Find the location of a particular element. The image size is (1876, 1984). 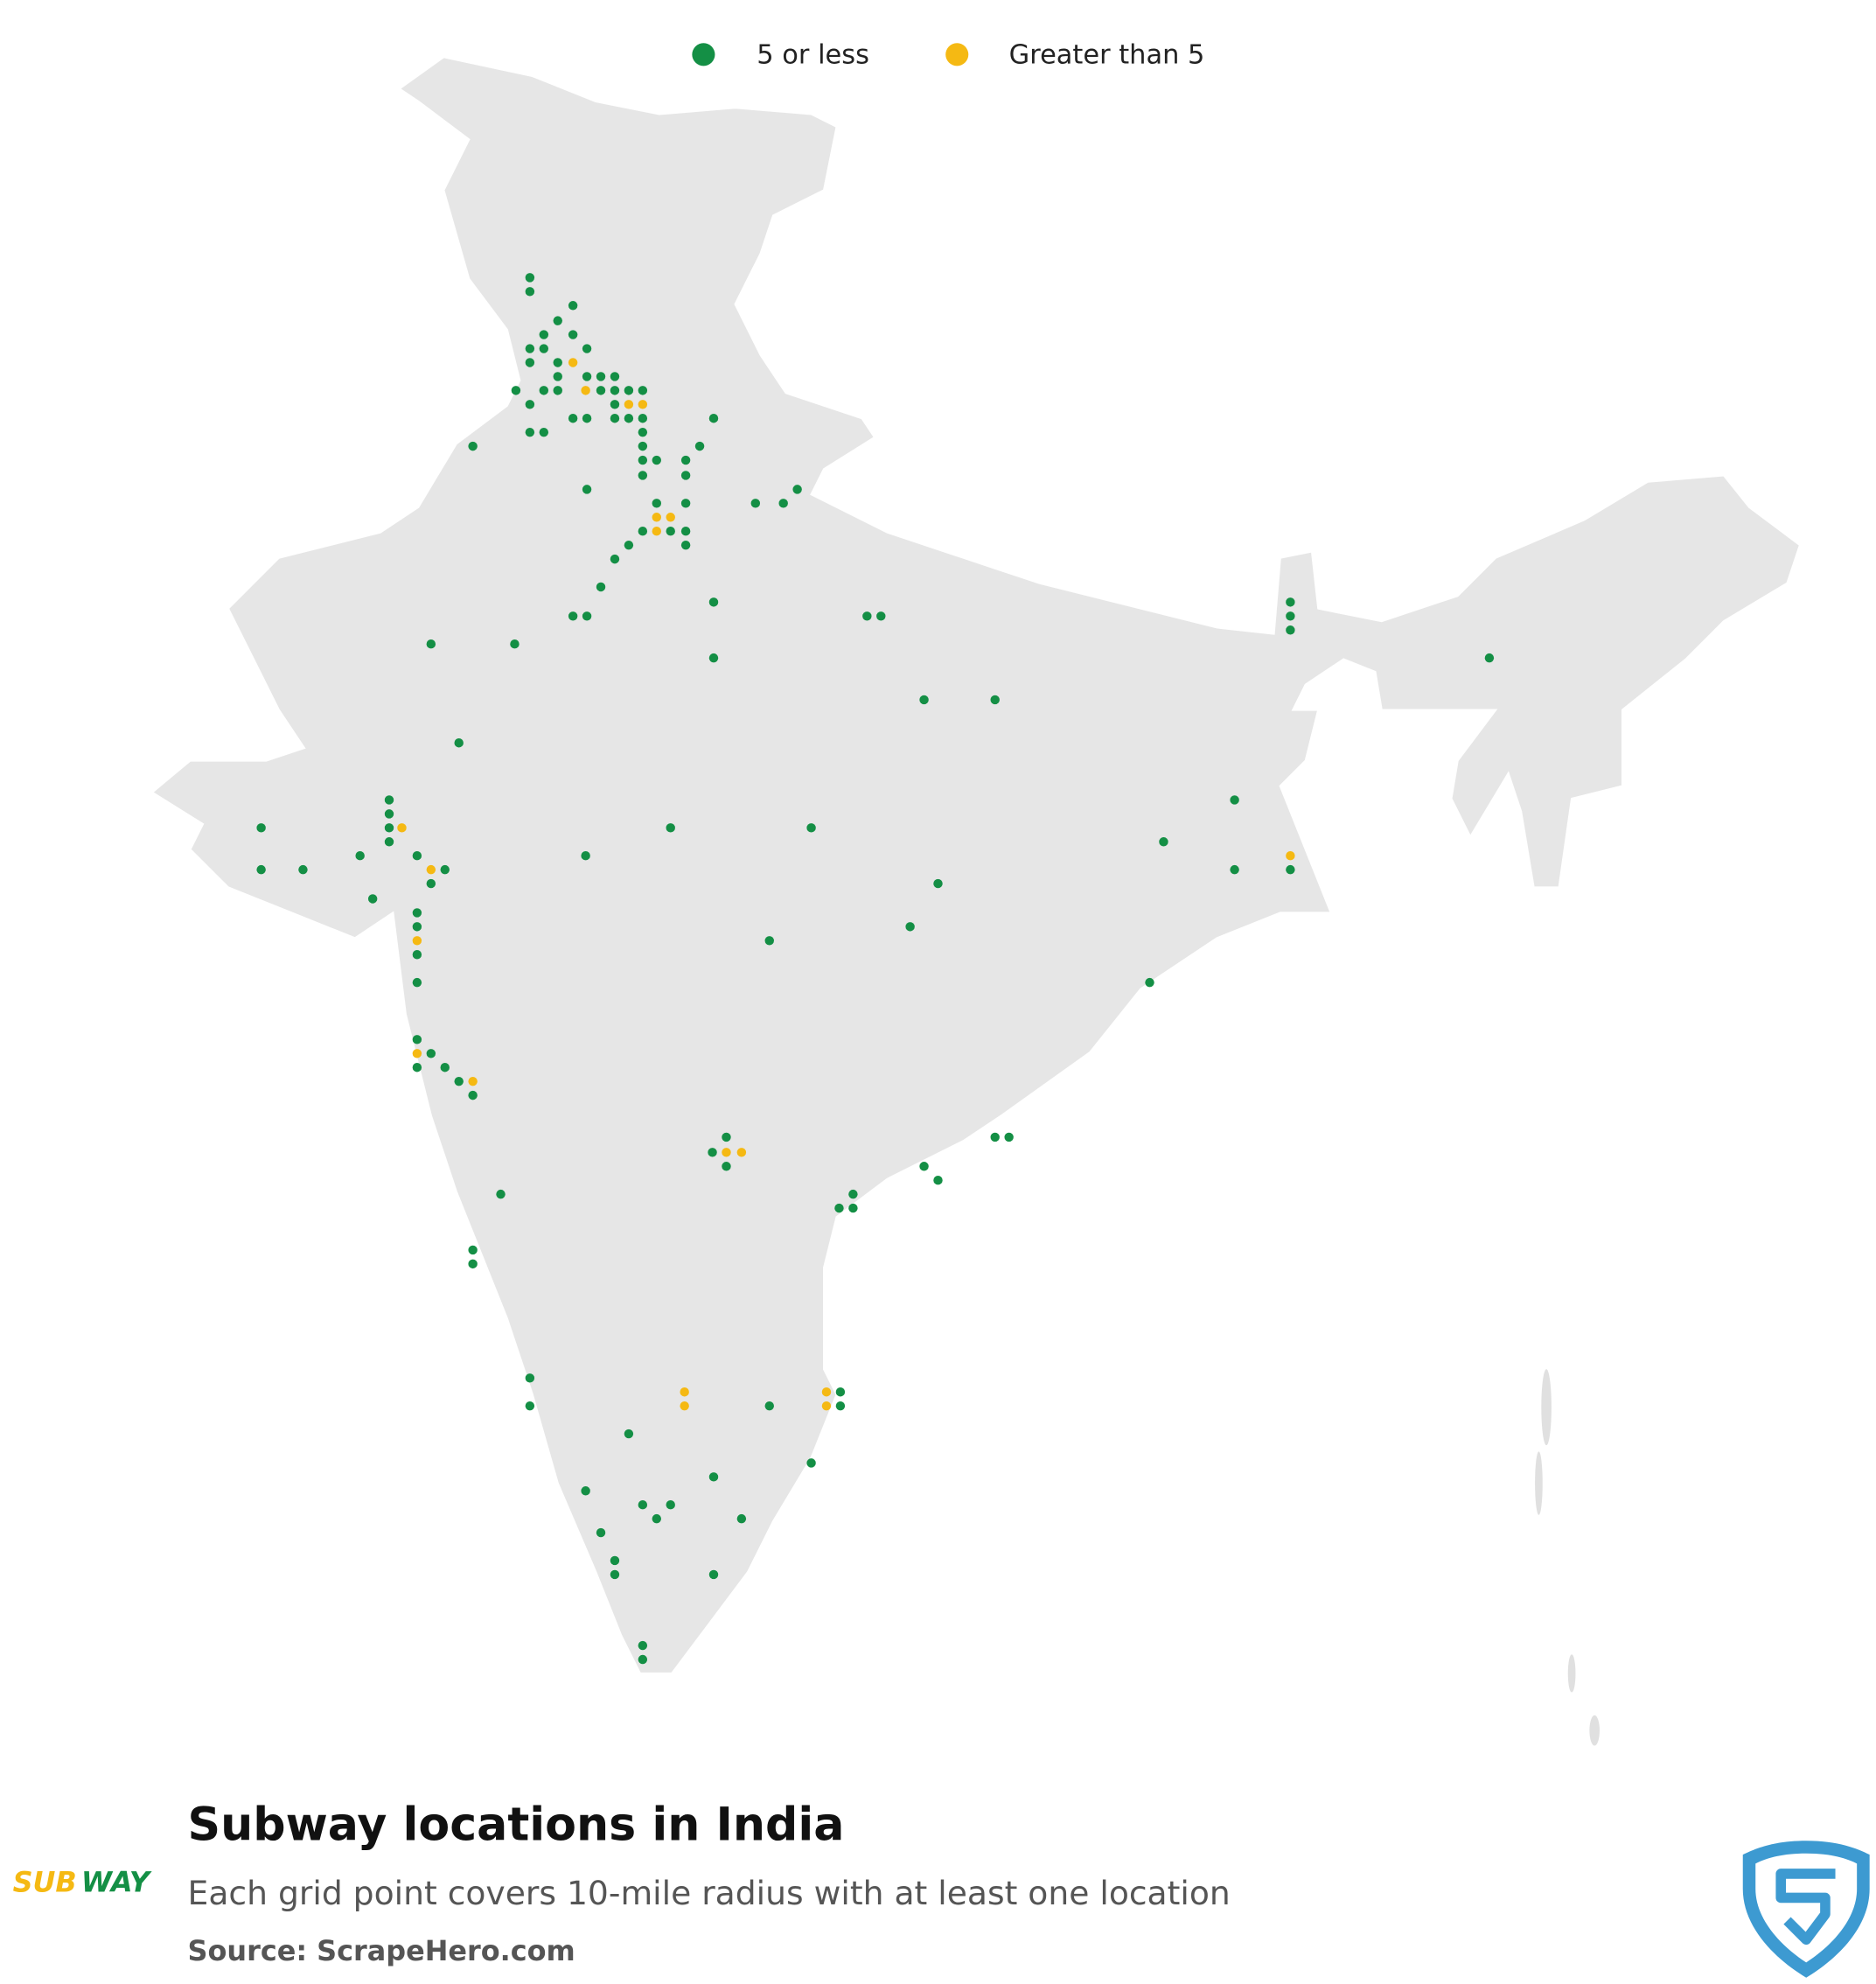

brand-logo: SUB WAY is located at coordinates (82, 1882).